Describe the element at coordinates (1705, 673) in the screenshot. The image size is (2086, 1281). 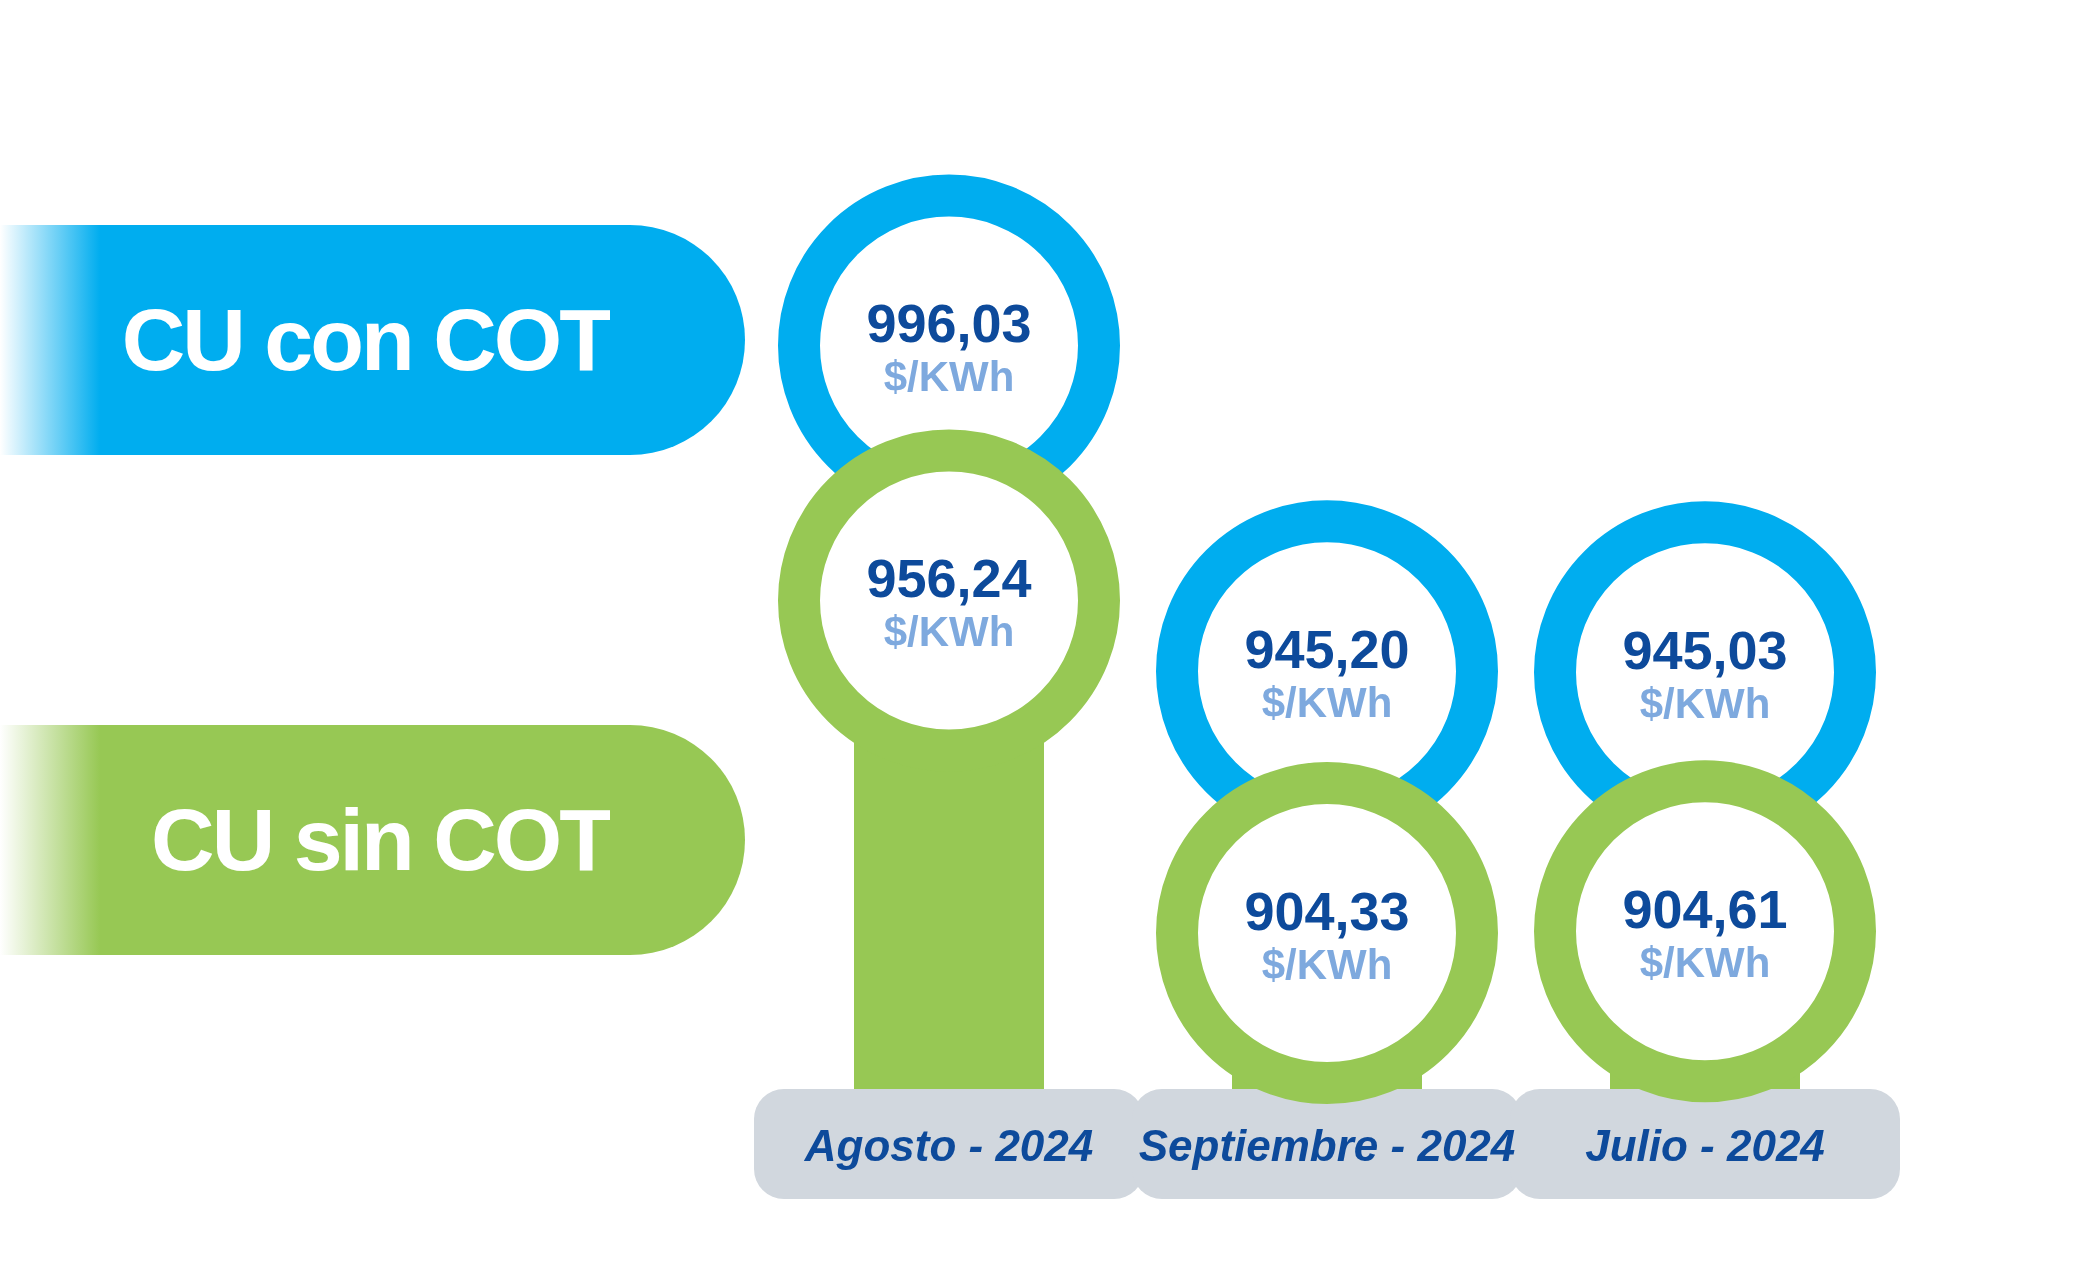
I see `data-label: 945,03 $/KWh` at that location.